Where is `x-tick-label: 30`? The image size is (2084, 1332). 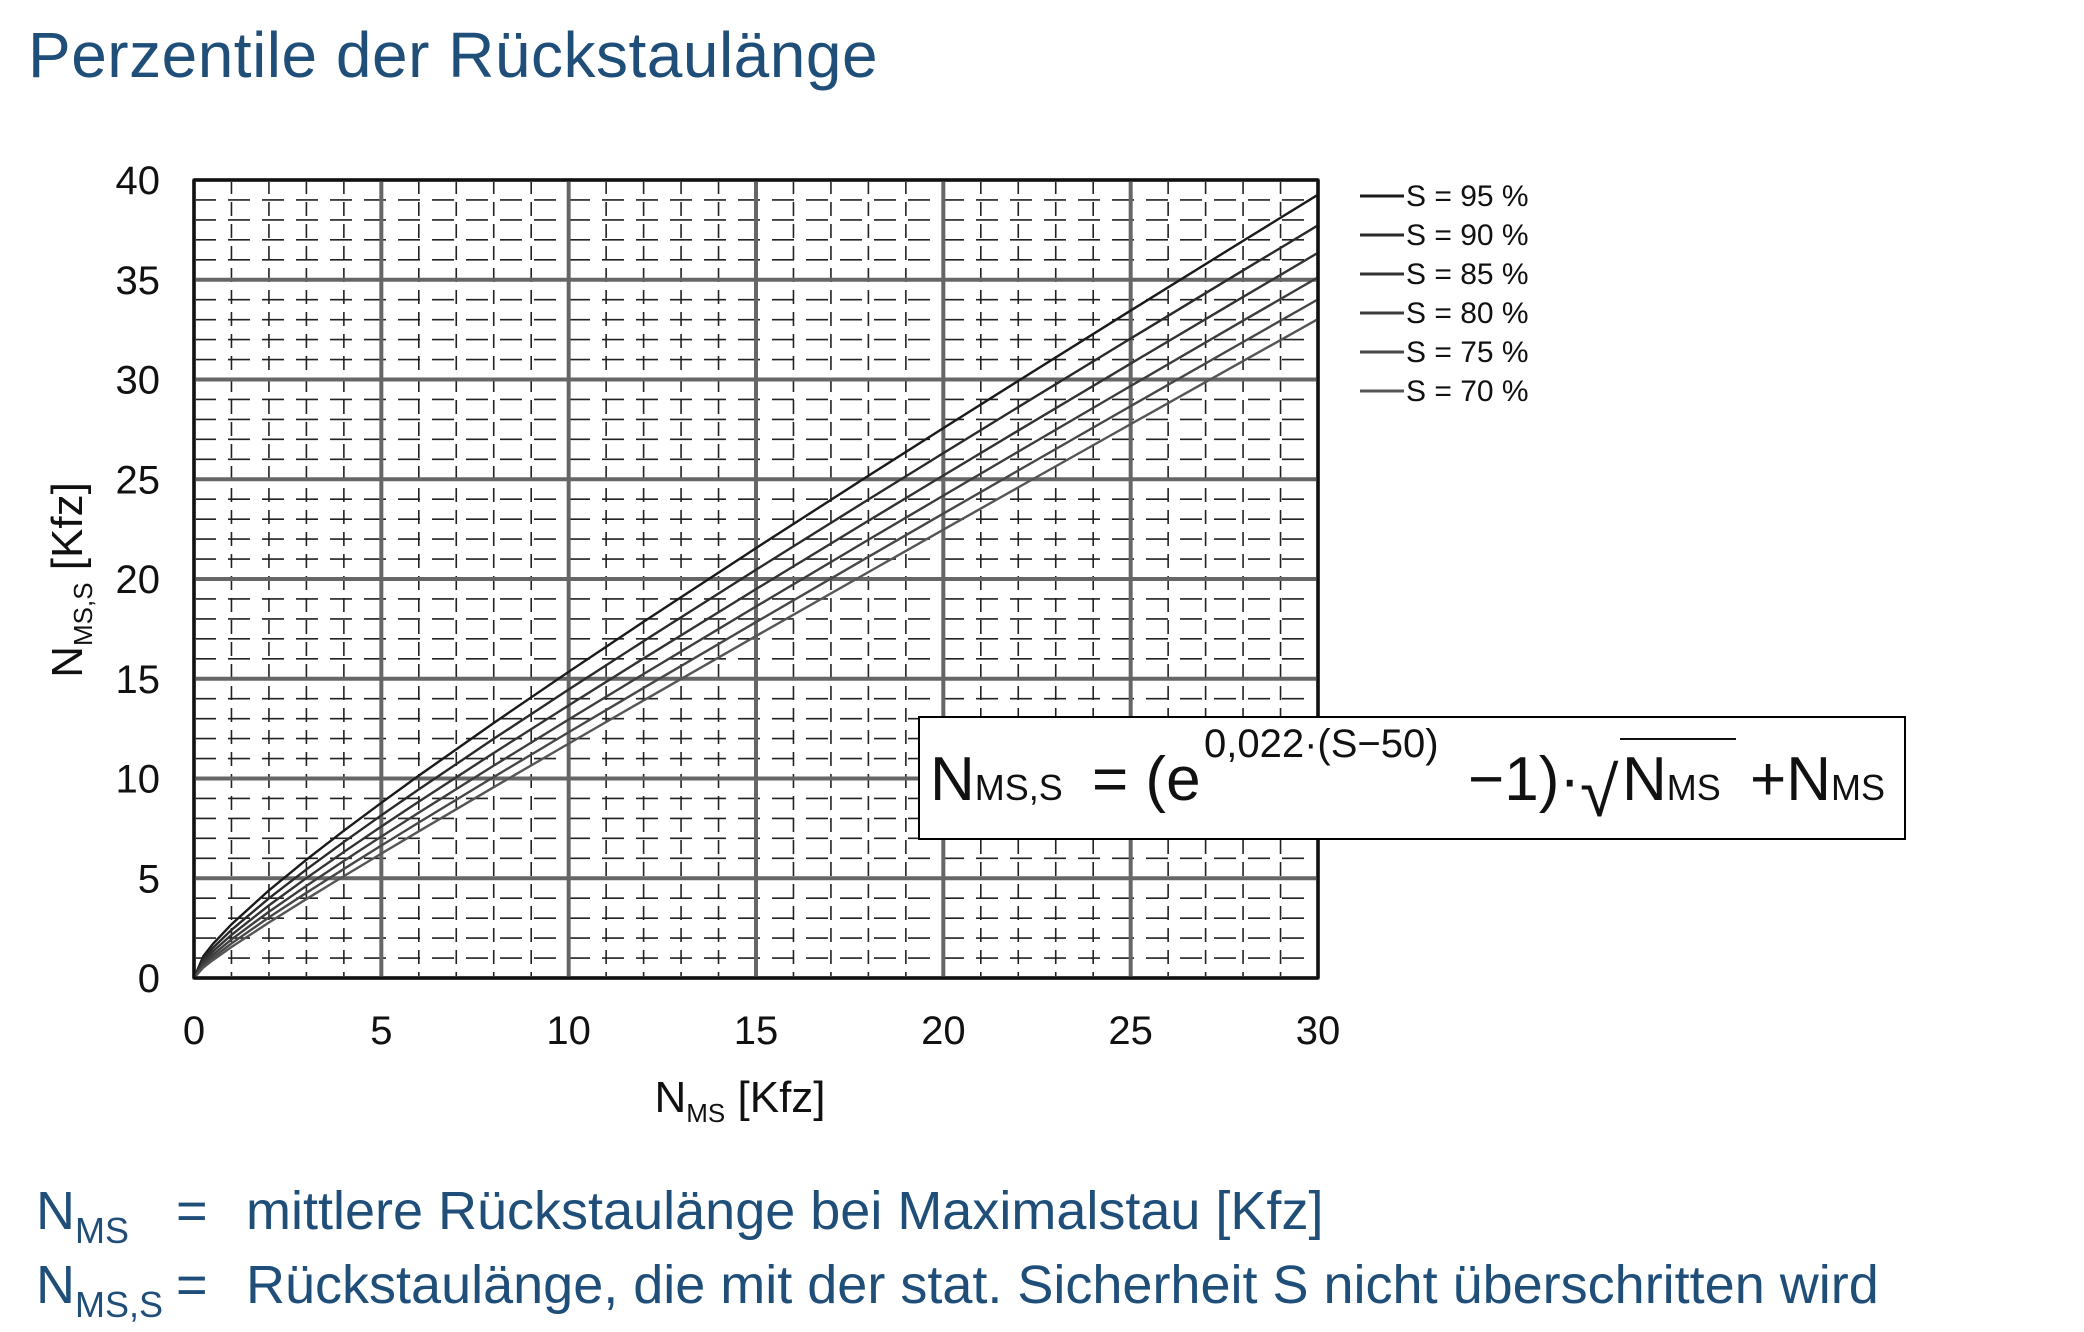 x-tick-label: 30 is located at coordinates (1318, 1031).